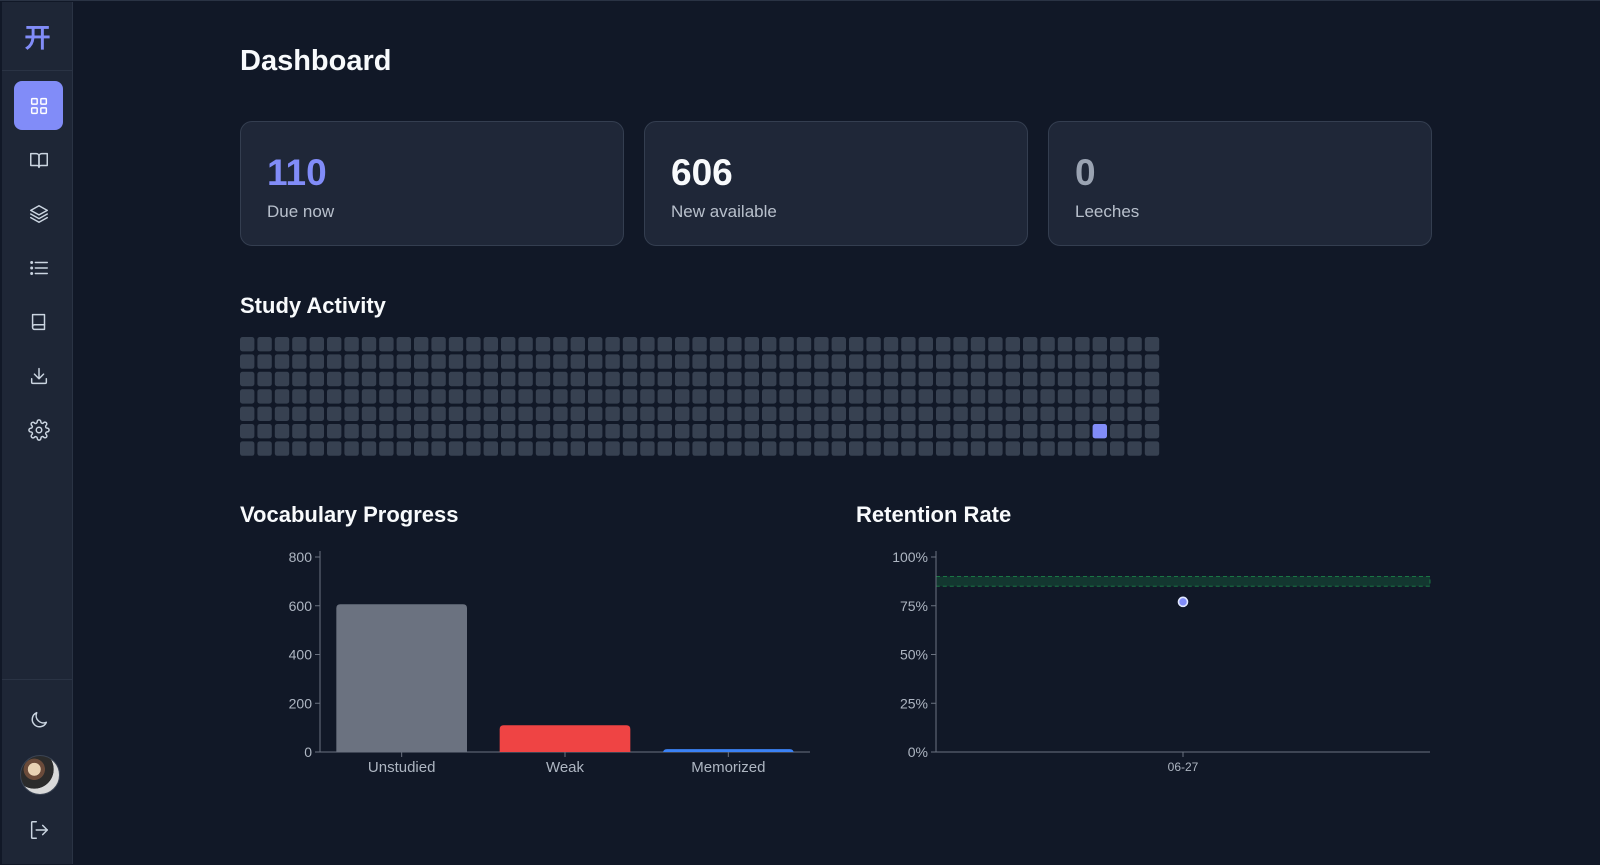 The height and width of the screenshot is (865, 1600). I want to click on nav-import, so click(38, 375).